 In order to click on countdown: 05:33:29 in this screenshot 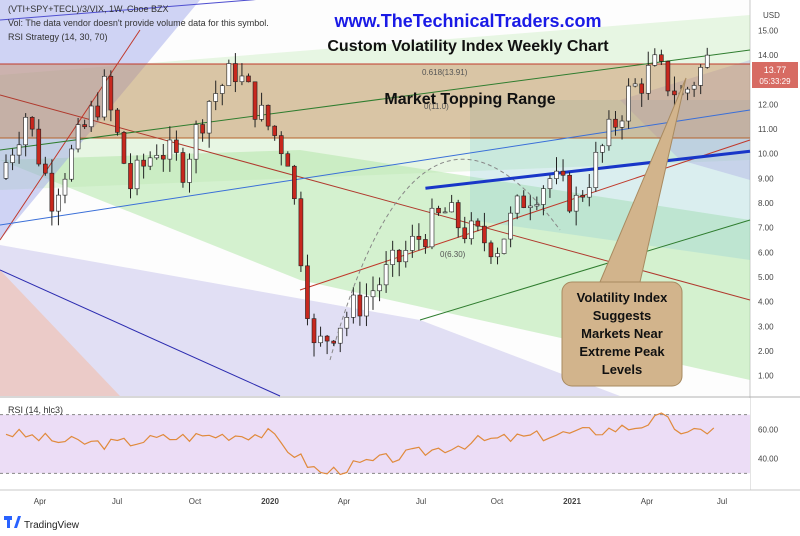, I will do `click(775, 81)`.